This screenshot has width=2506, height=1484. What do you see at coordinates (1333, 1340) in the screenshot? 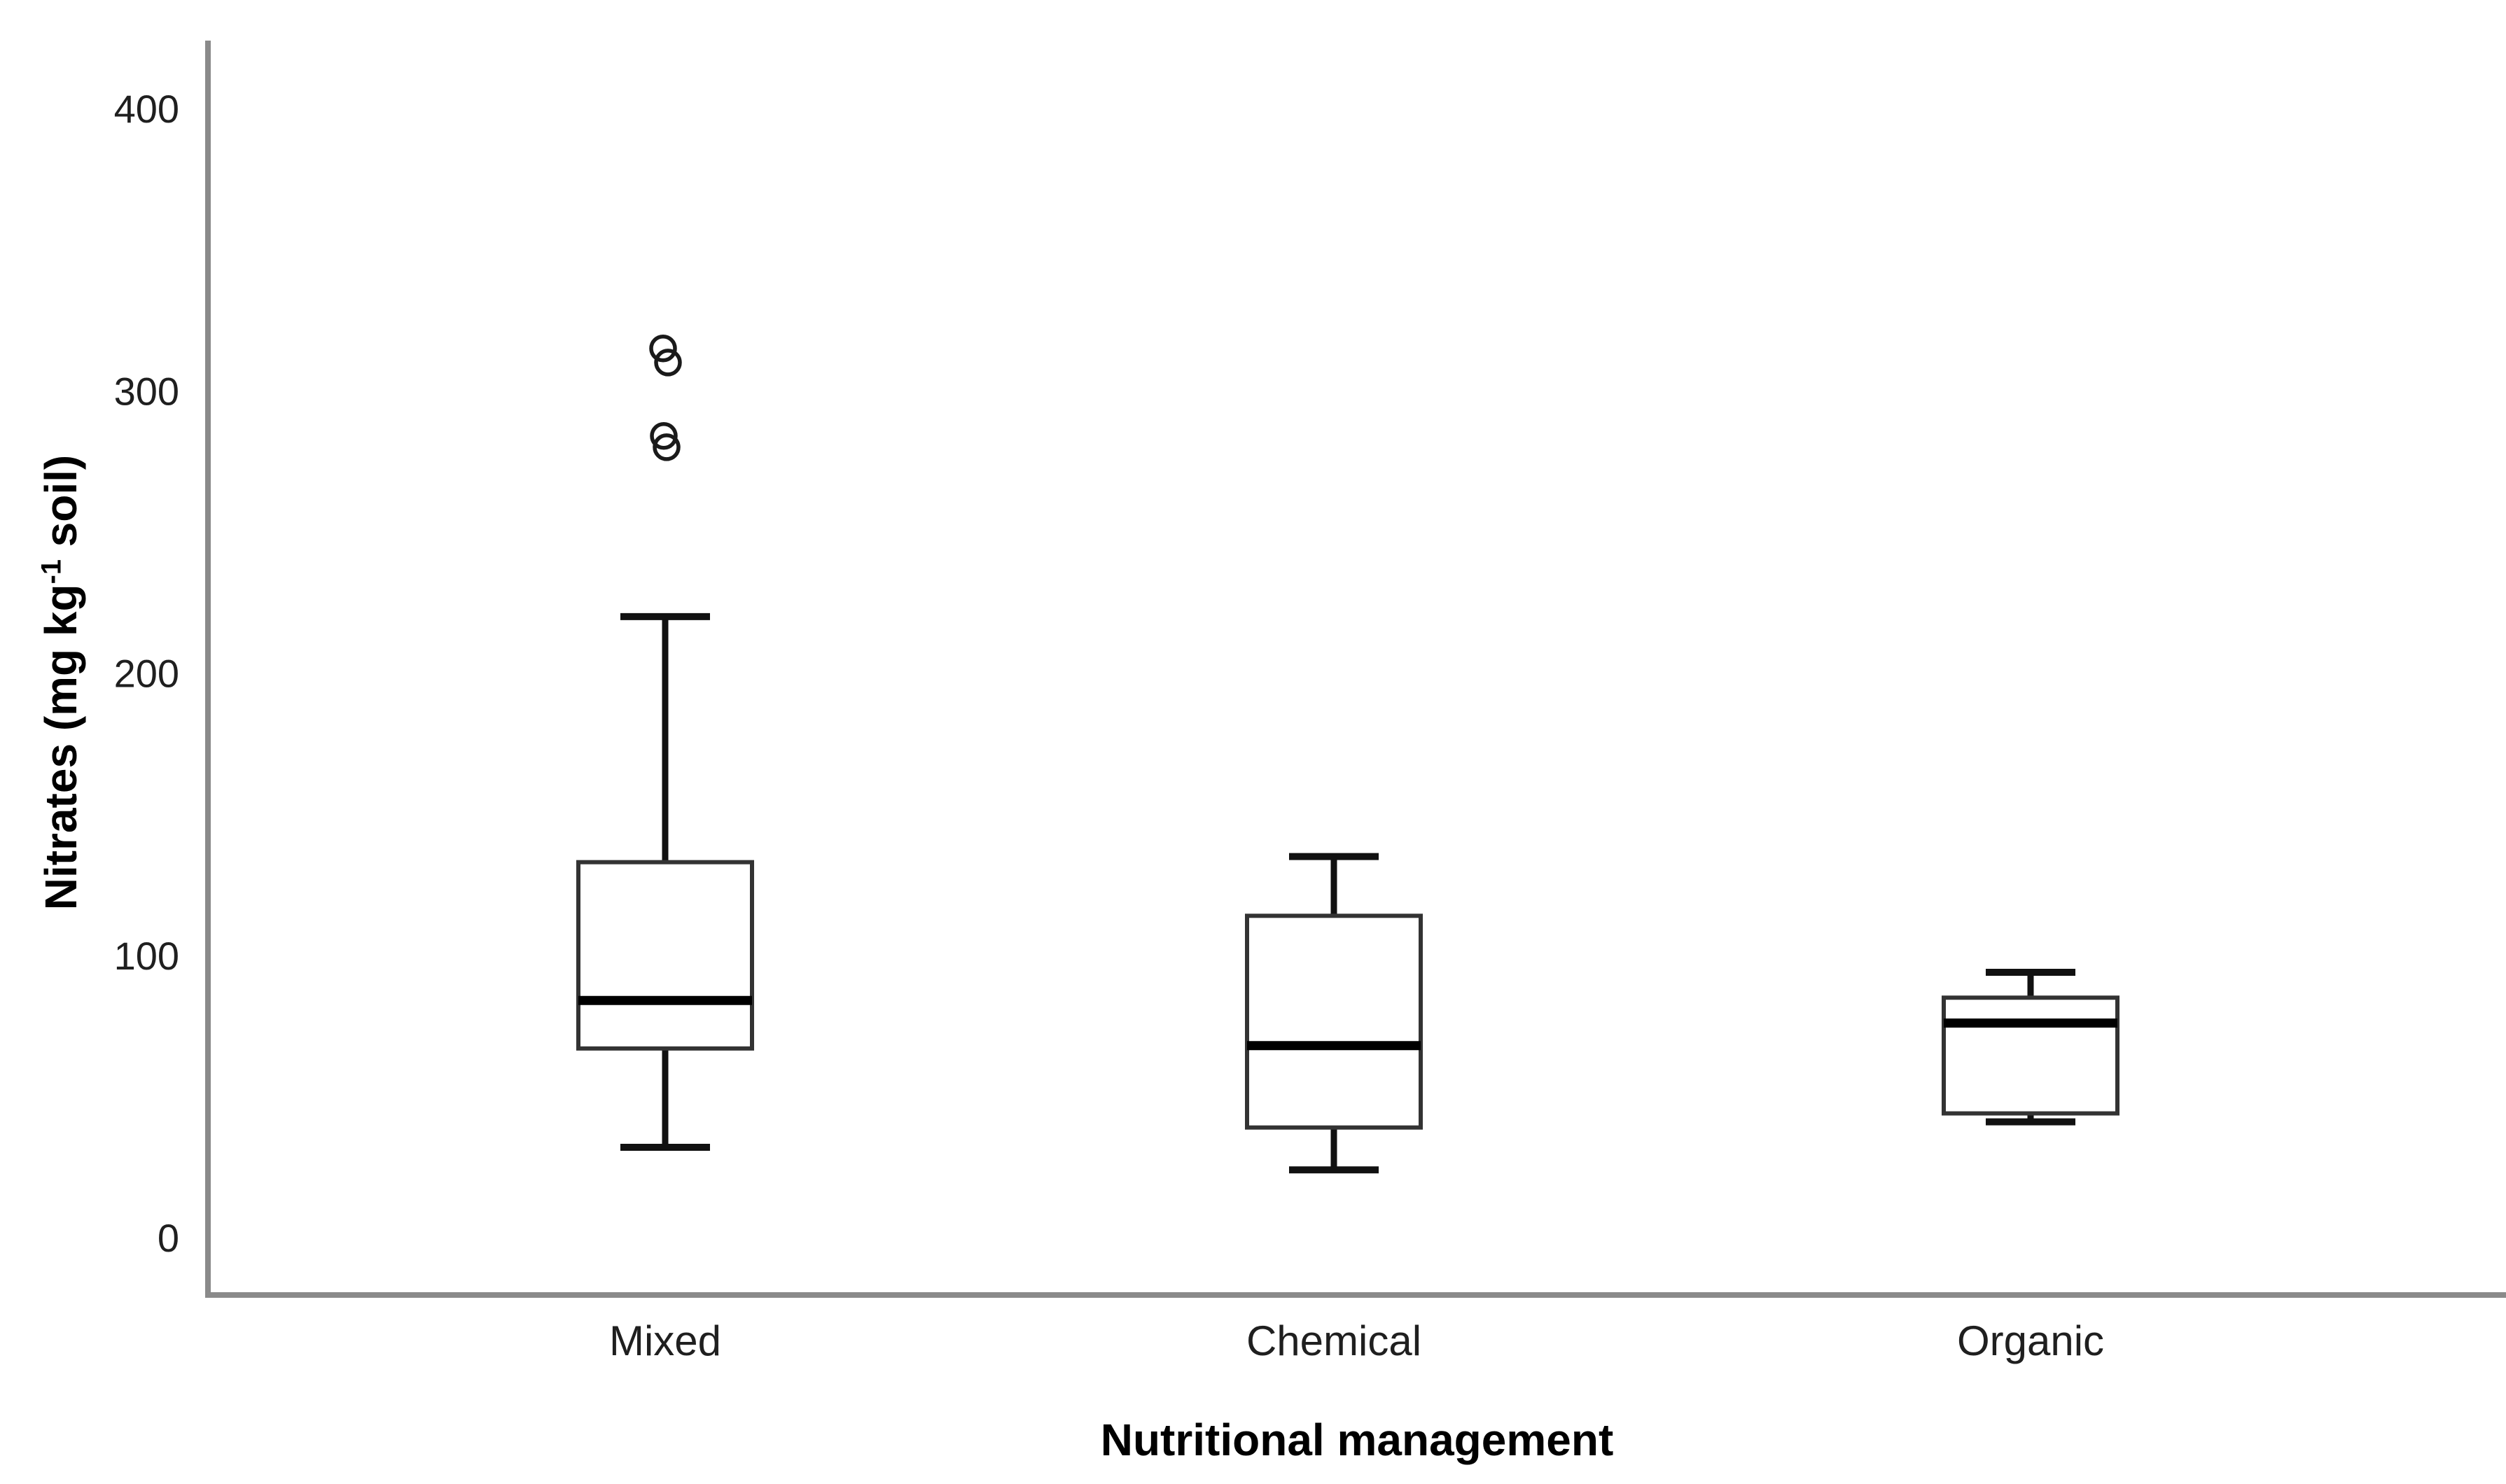
I see `category-label-chemical: Chemical` at bounding box center [1333, 1340].